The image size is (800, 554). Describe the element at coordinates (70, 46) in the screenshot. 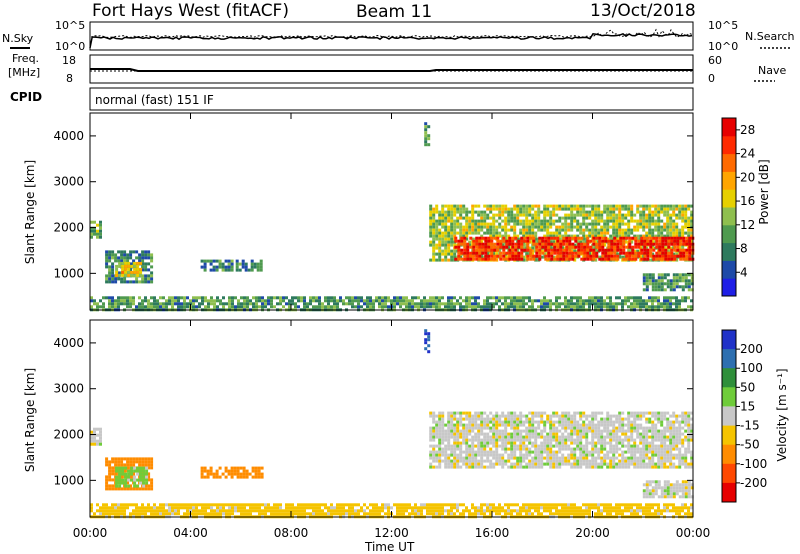

I see `noise-left-tick-bottom: 10^0` at that location.